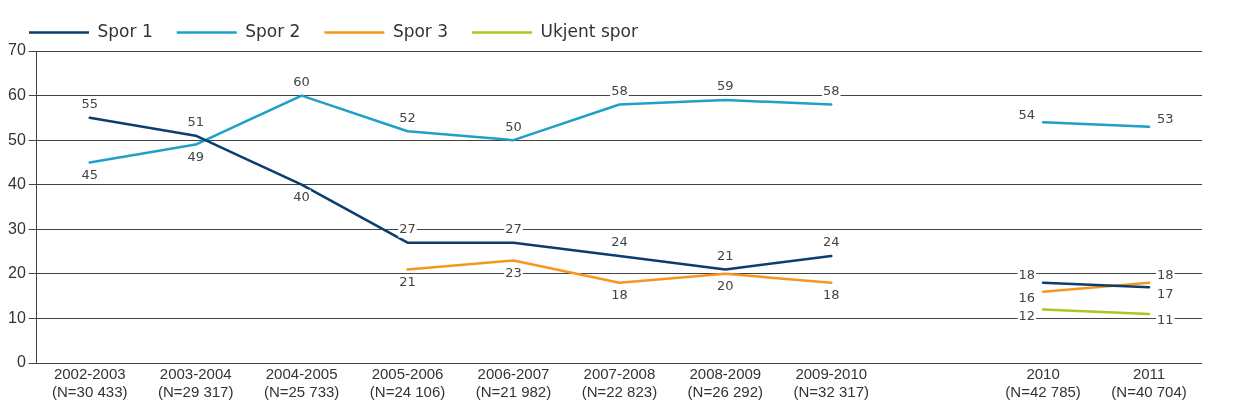  Describe the element at coordinates (195, 156) in the screenshot. I see `data-label: 49` at that location.